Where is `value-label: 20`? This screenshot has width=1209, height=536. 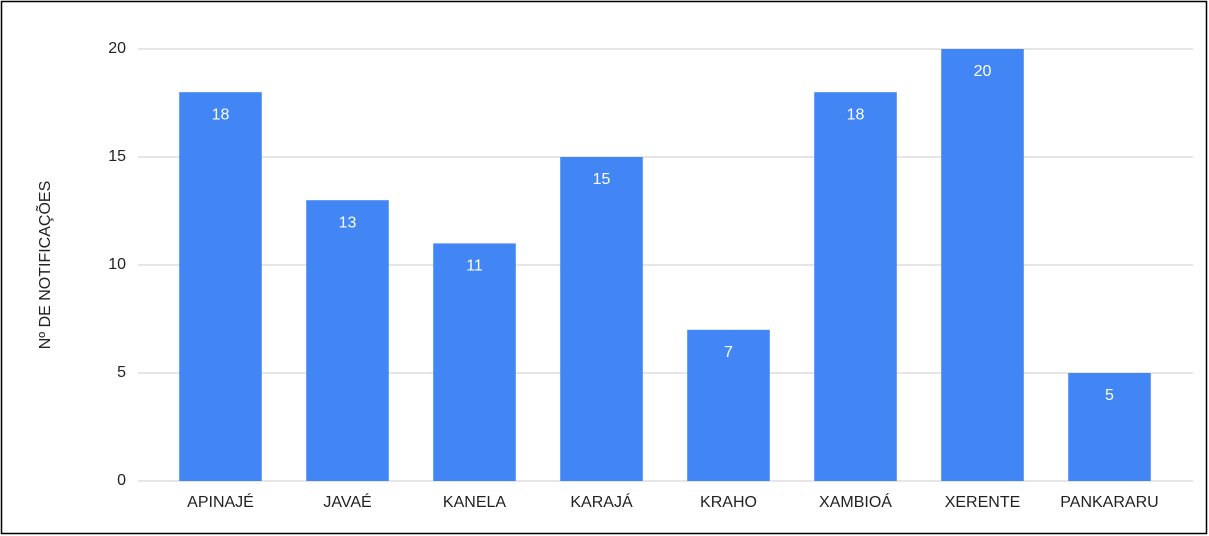 value-label: 20 is located at coordinates (983, 71).